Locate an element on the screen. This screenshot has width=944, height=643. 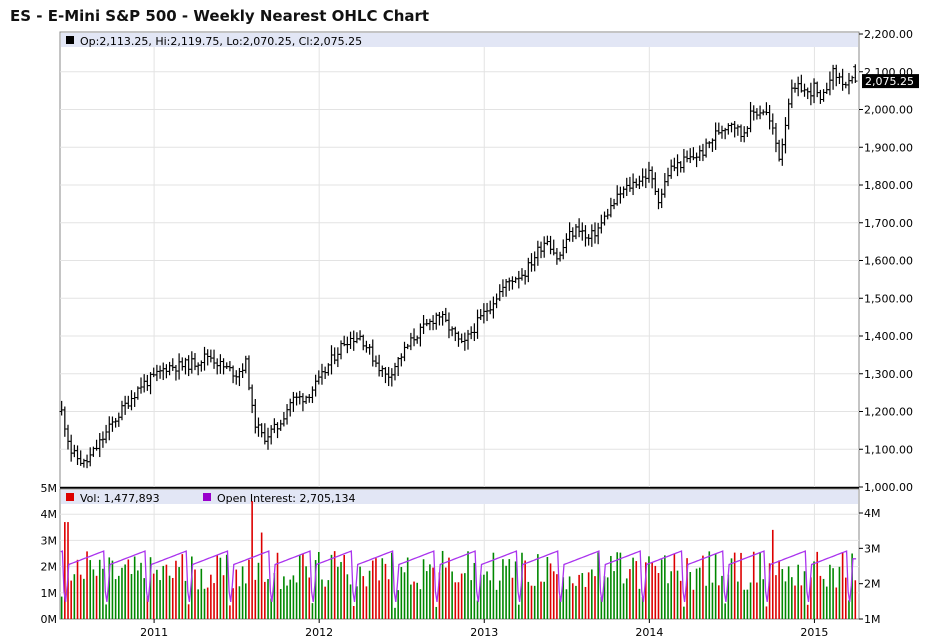
last-price-box is located at coordinates (890, 81).